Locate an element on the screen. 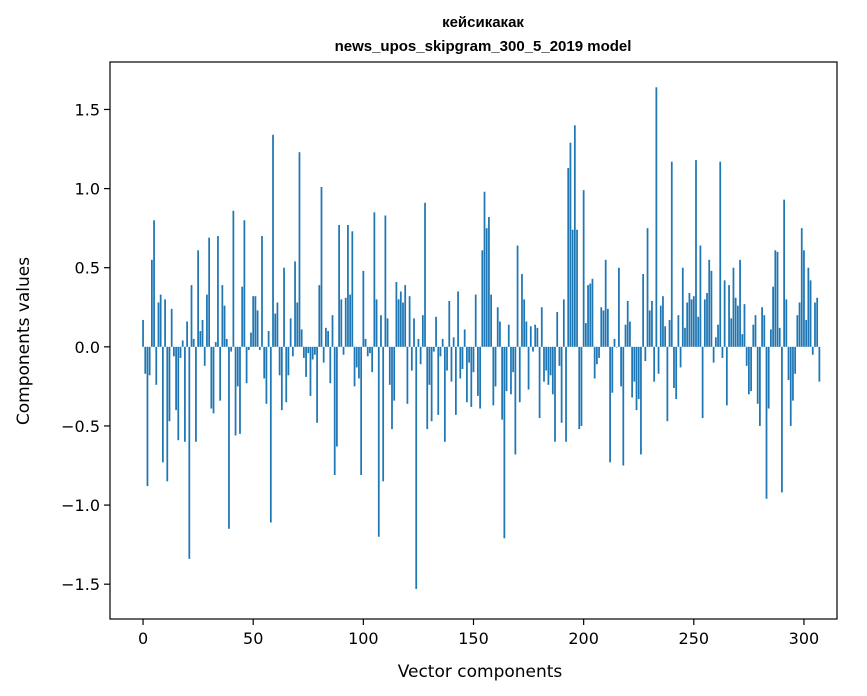 This screenshot has width=867, height=696. y-axis: −1.5 −1.0 −0.5 0.0 0.5 1.0 1.5 is located at coordinates (85, 347).